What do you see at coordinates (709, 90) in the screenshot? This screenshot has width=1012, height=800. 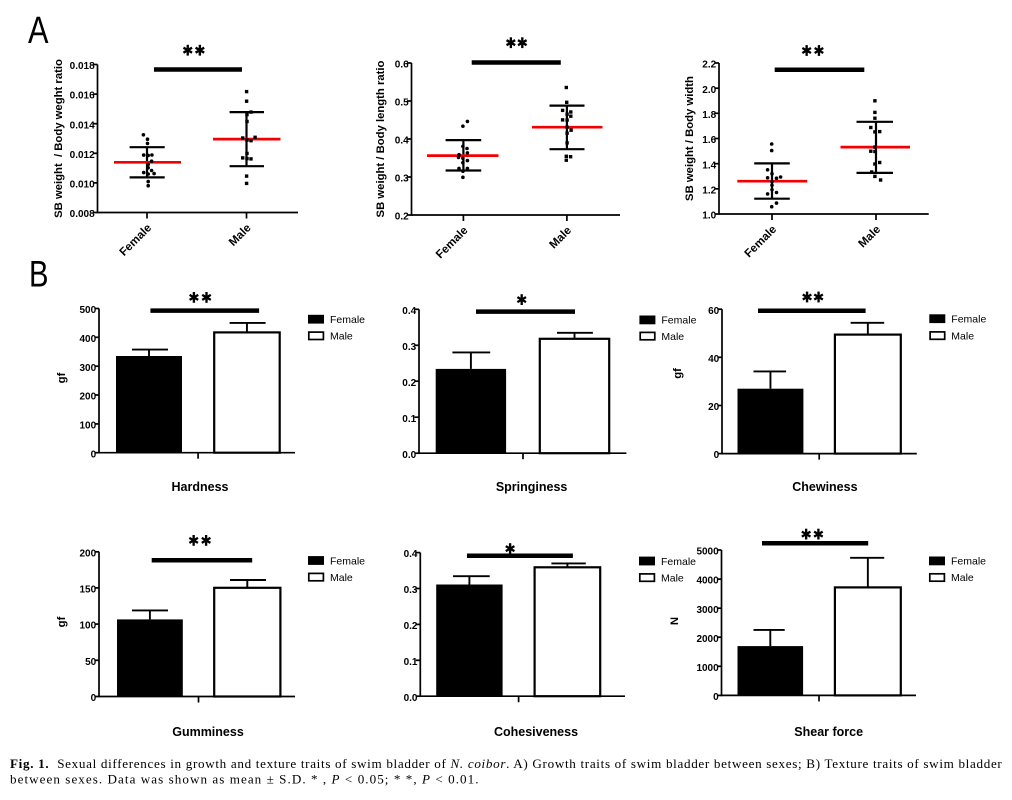 I see `svg-text: 2.0` at bounding box center [709, 90].